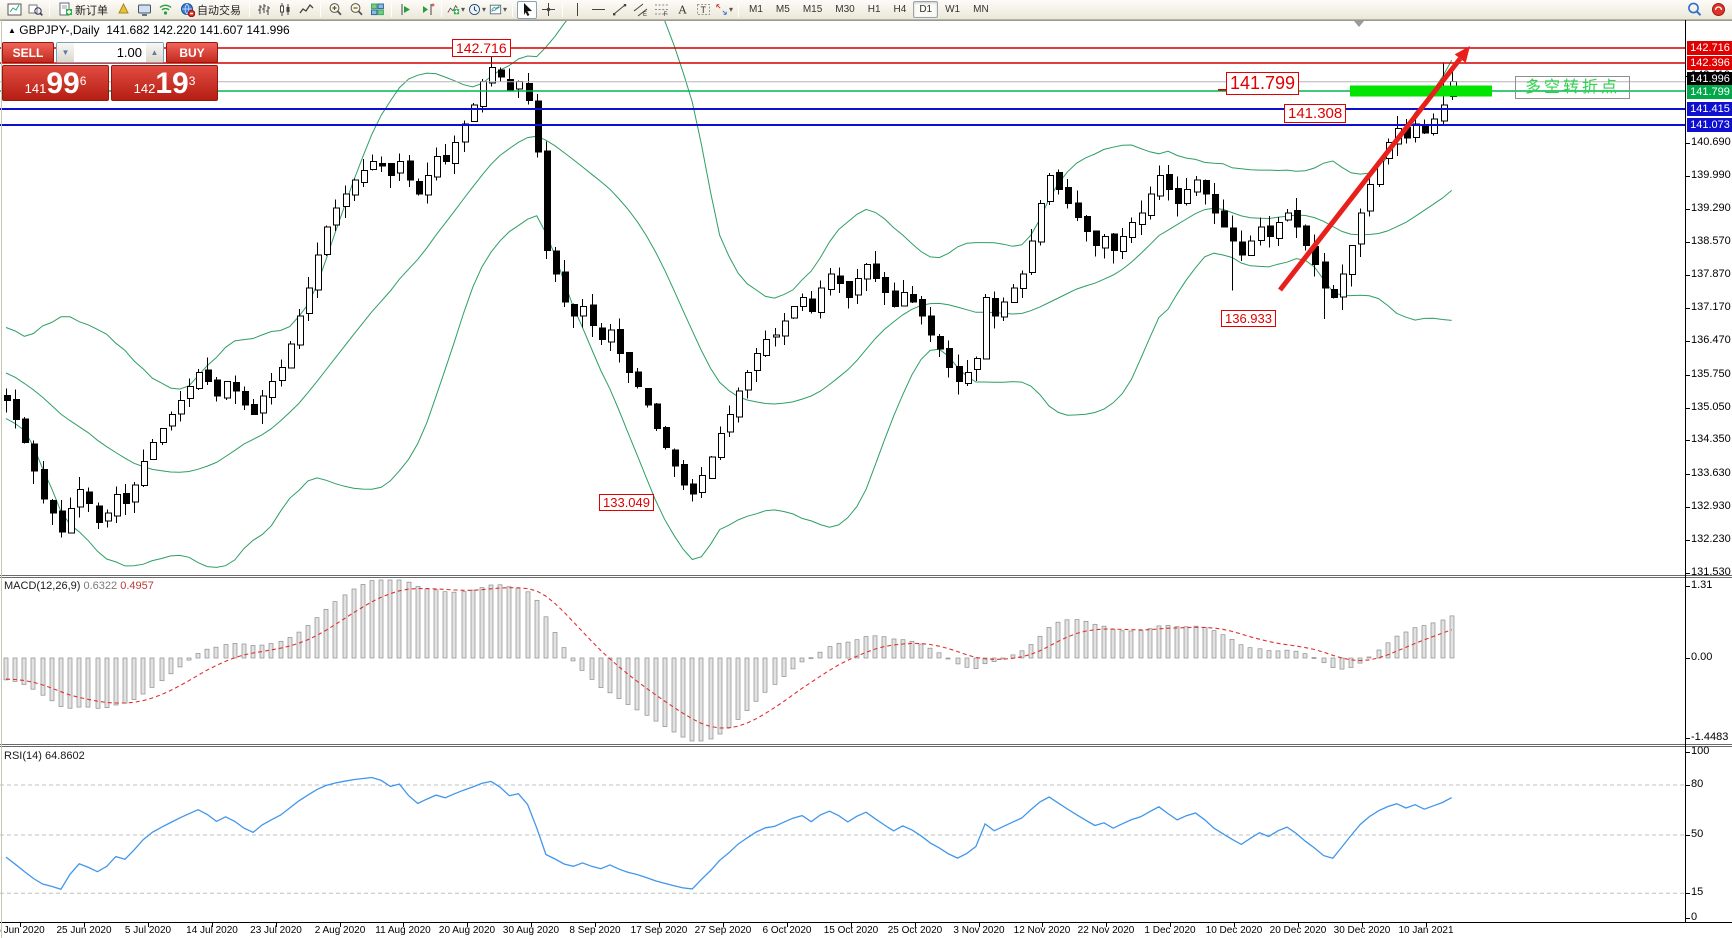 This screenshot has width=1732, height=938. I want to click on bars-chart-button, so click(264, 10).